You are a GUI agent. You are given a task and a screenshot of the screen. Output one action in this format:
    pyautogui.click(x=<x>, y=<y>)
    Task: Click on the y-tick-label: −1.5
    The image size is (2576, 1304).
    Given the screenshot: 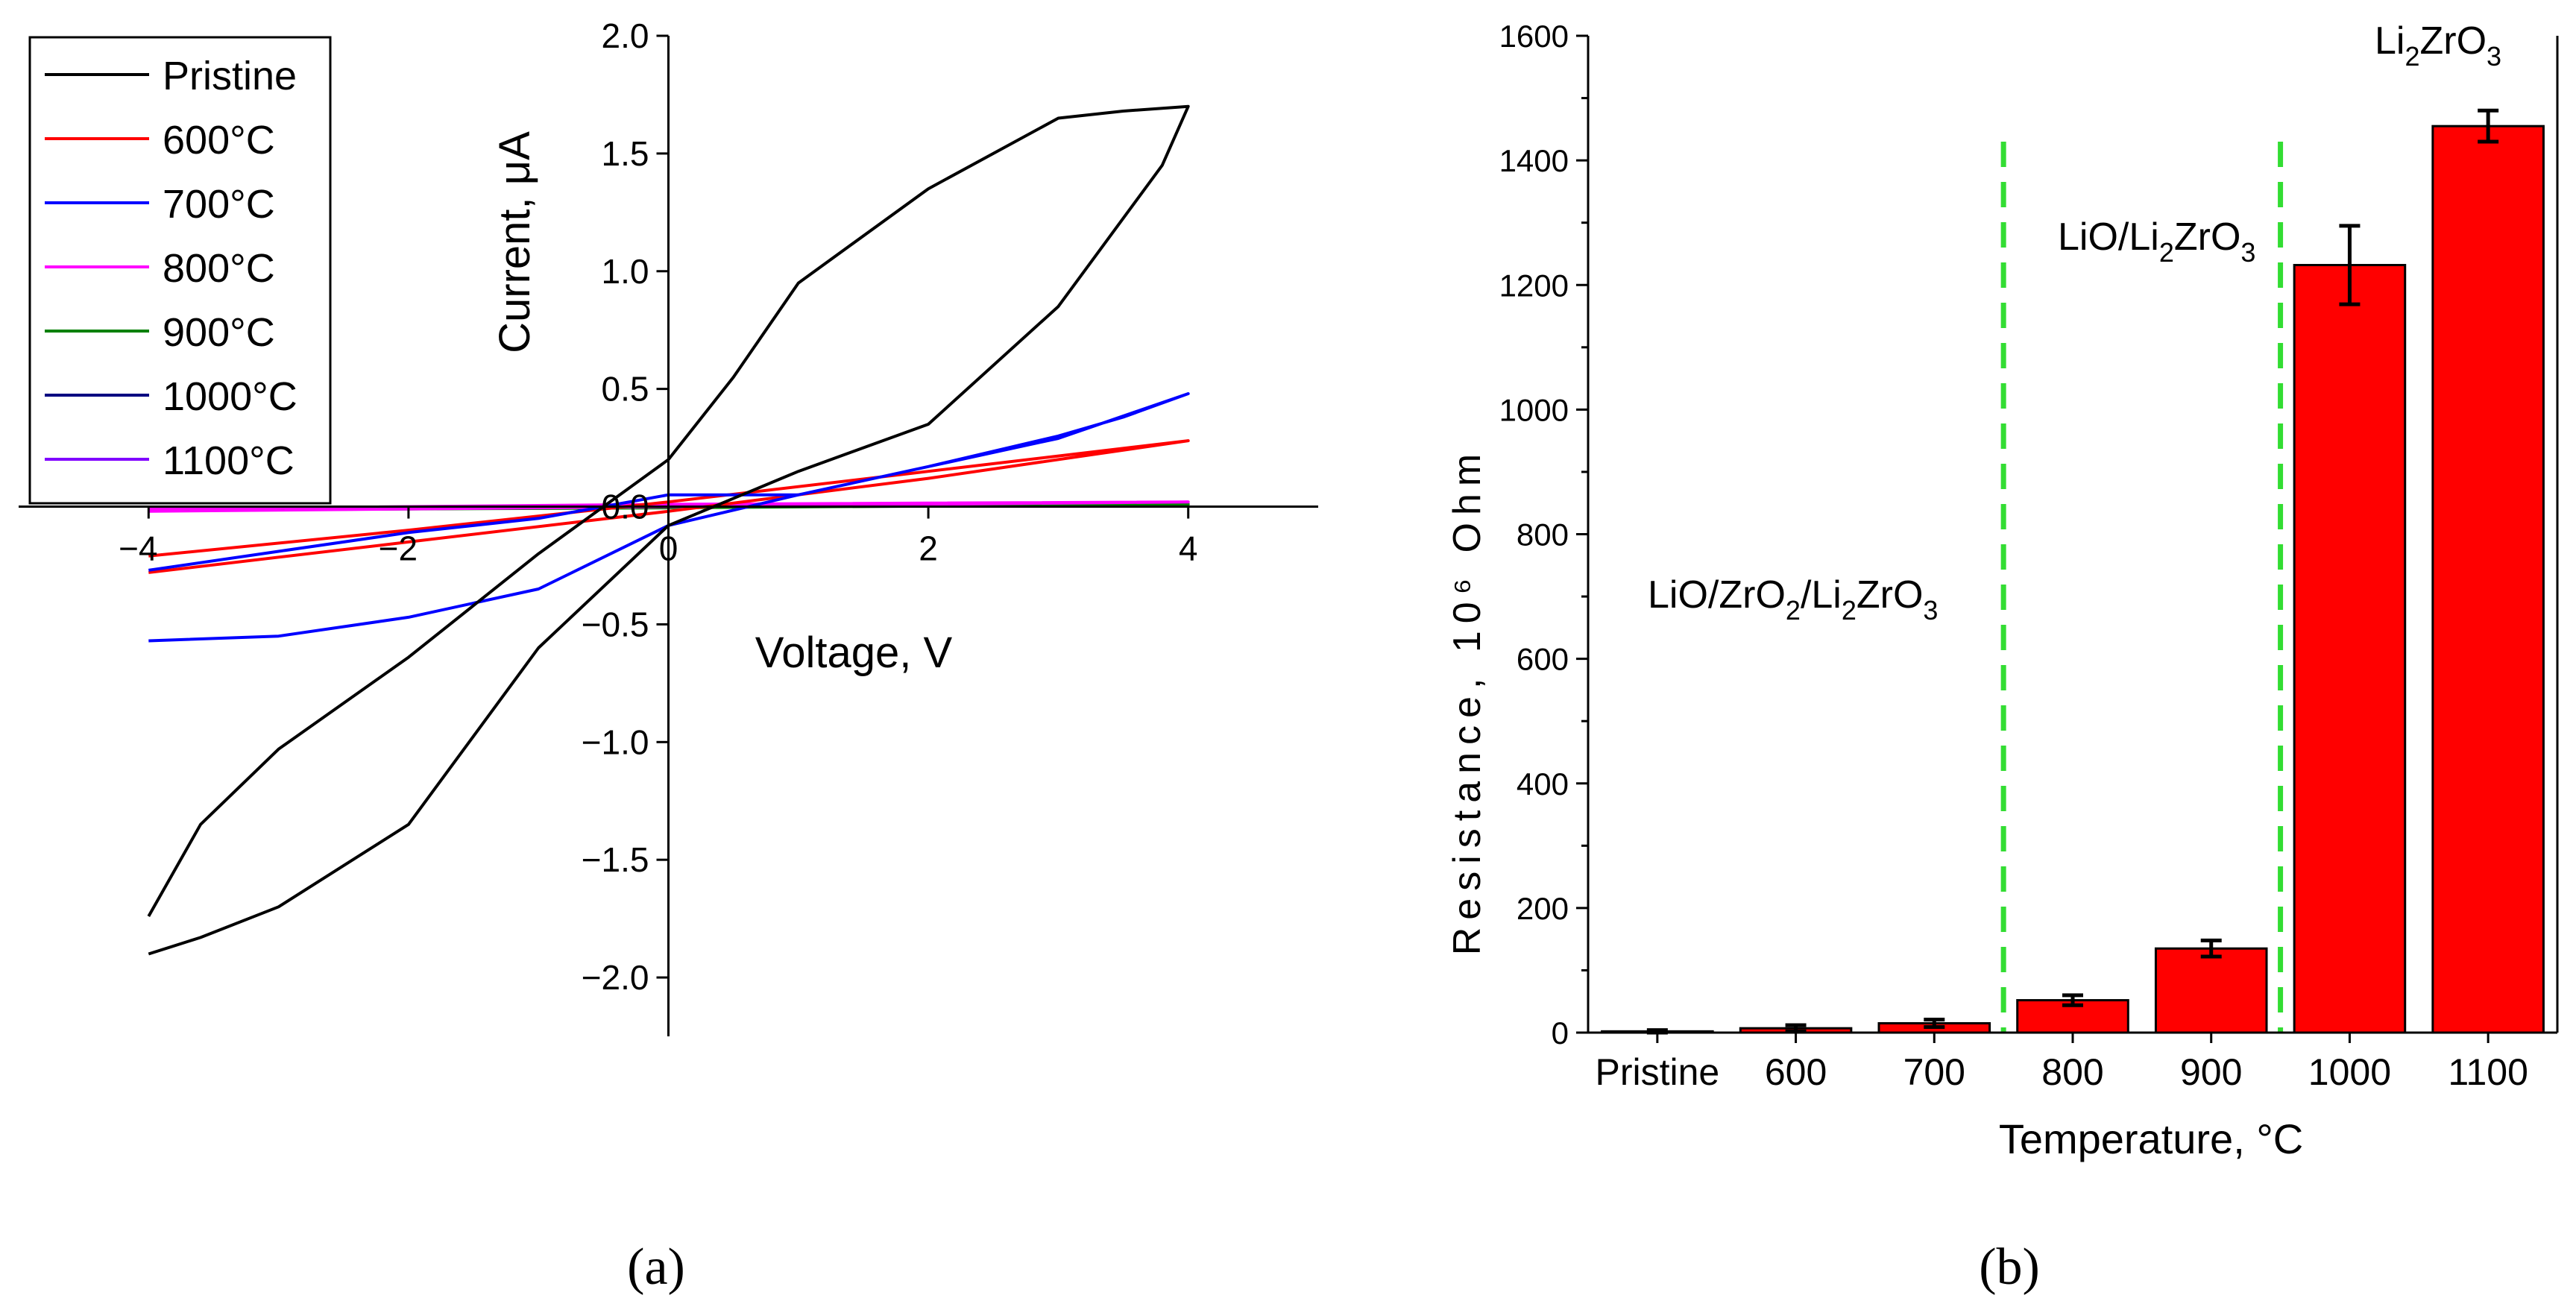 What is the action you would take?
    pyautogui.click(x=615, y=859)
    